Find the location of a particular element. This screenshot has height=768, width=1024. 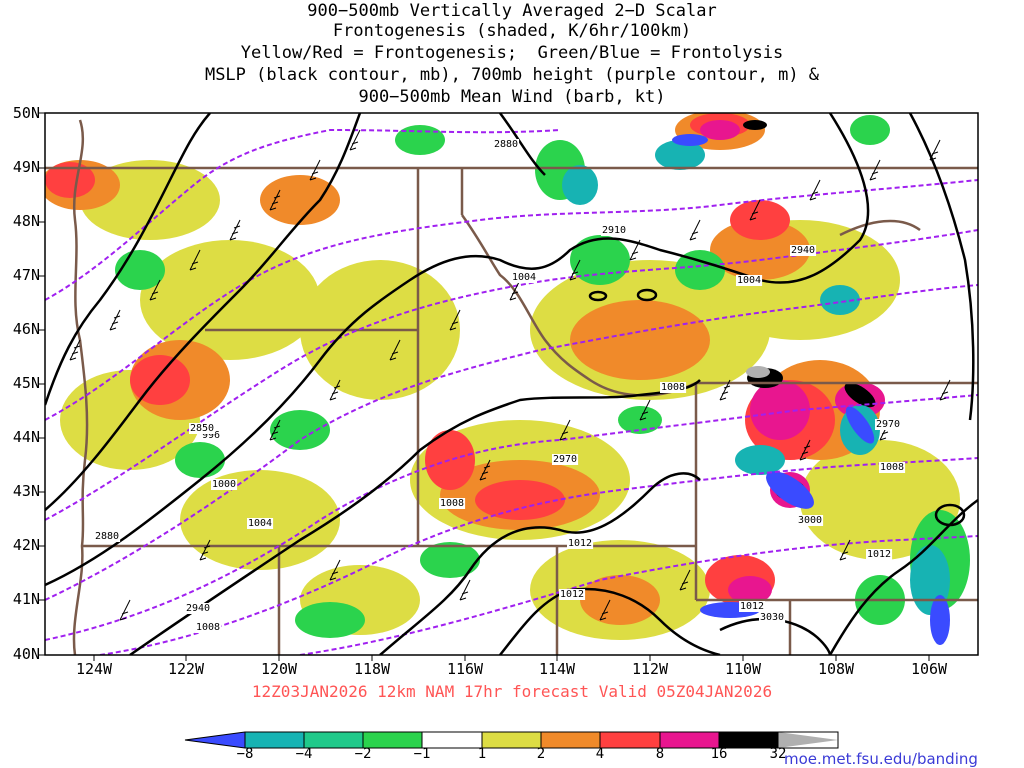

height-label-2910: 2910 is located at coordinates (614, 230).